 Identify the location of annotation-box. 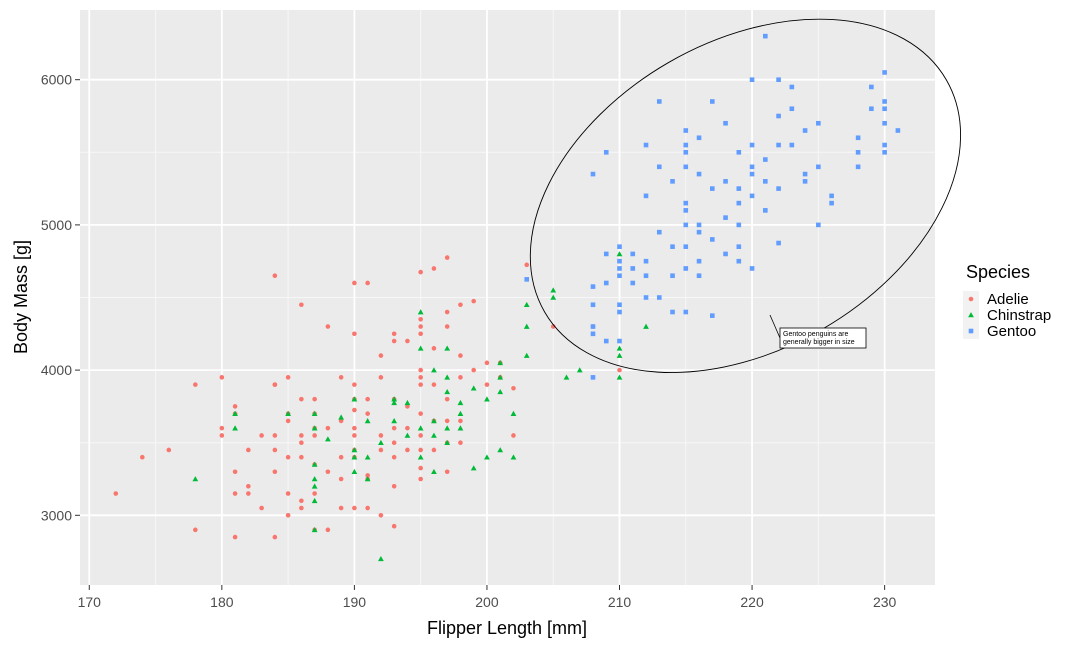
(823, 338).